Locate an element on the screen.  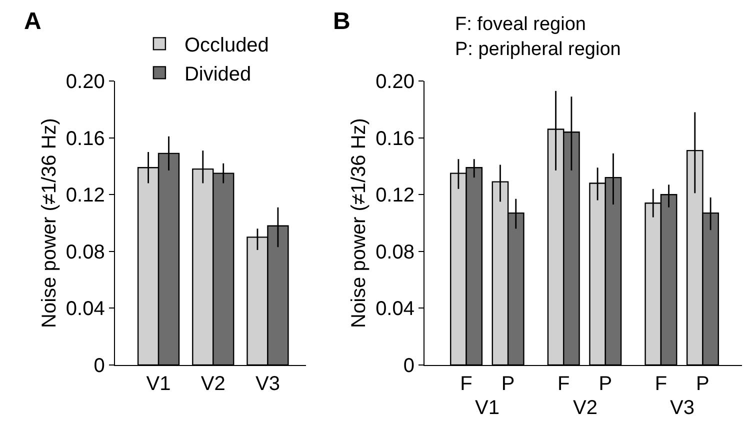
legend-label: Occluded is located at coordinates (226, 45).